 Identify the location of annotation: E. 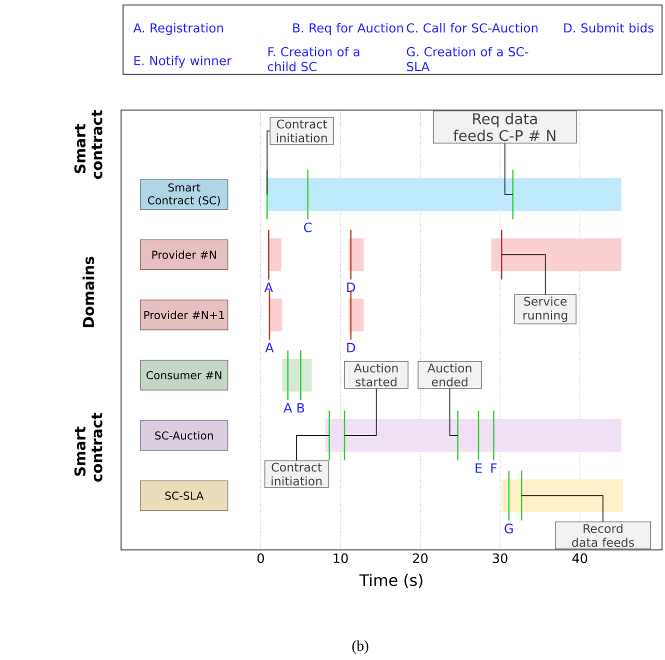
(479, 468).